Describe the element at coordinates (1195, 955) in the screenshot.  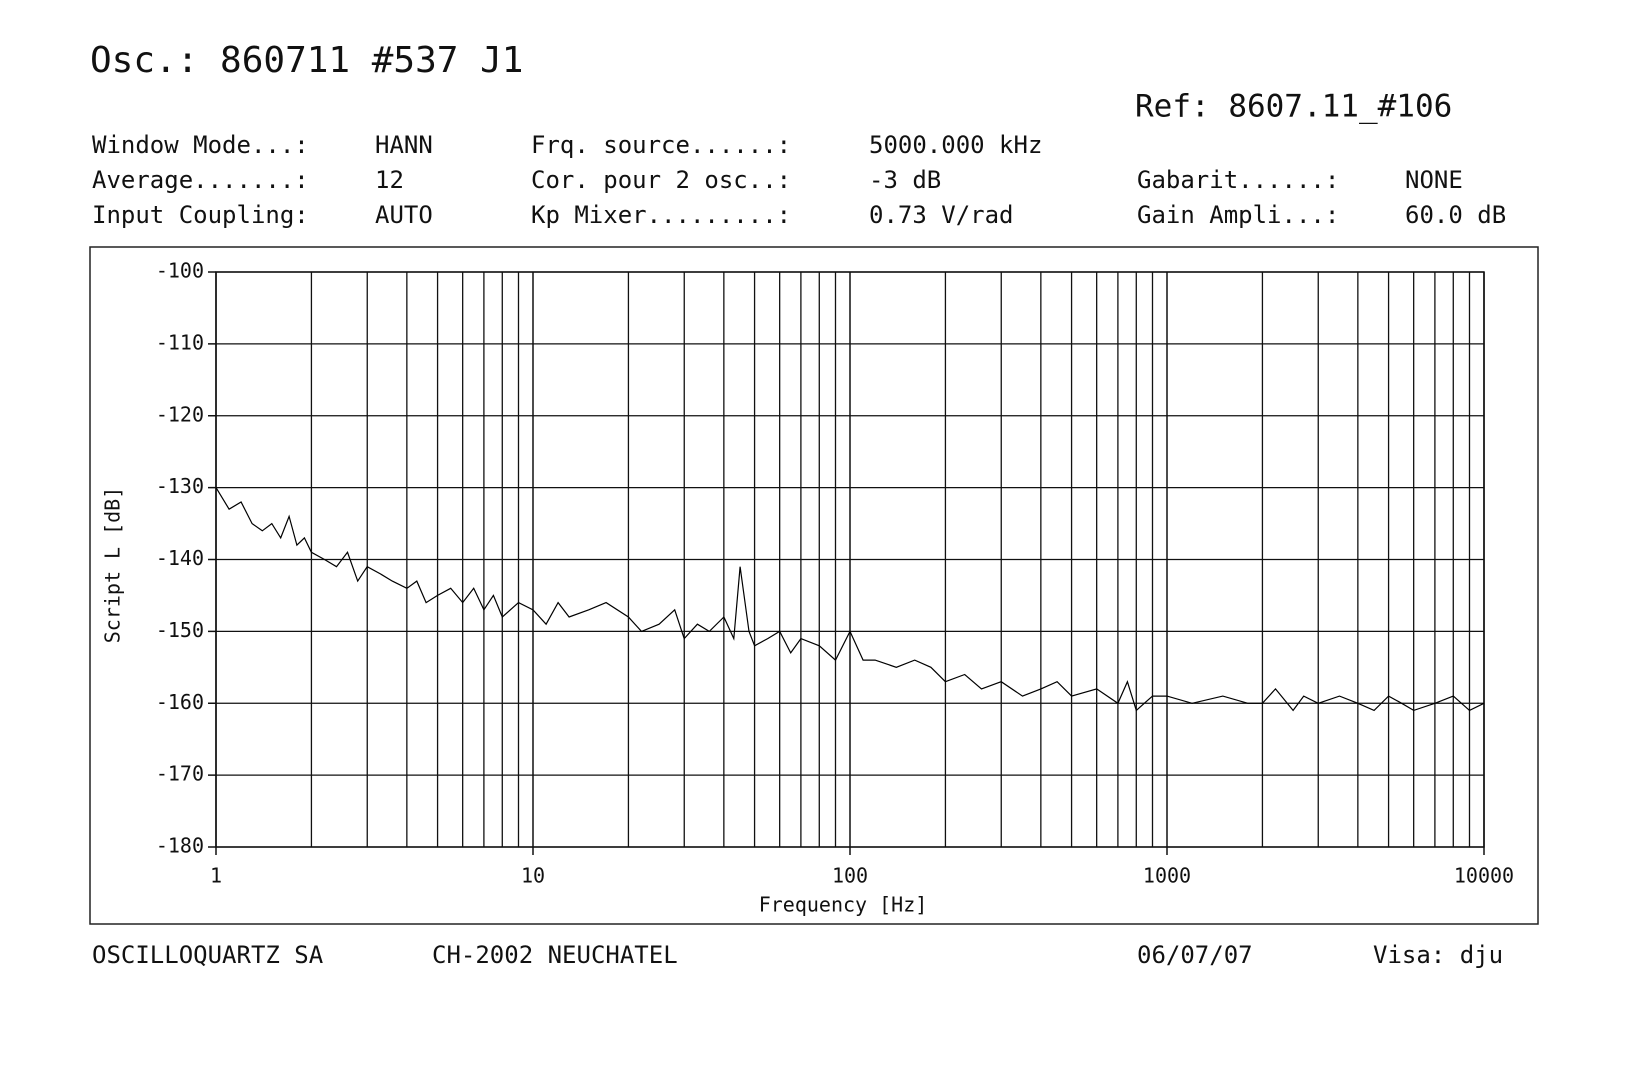
I see `footer-date: 06/07/07` at that location.